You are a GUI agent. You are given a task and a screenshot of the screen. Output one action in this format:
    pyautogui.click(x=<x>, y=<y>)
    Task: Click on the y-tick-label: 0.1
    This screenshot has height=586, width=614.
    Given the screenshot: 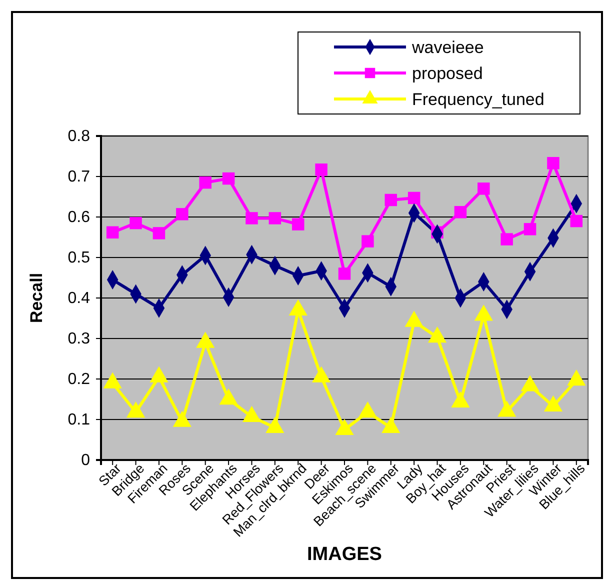 What is the action you would take?
    pyautogui.click(x=79, y=420)
    